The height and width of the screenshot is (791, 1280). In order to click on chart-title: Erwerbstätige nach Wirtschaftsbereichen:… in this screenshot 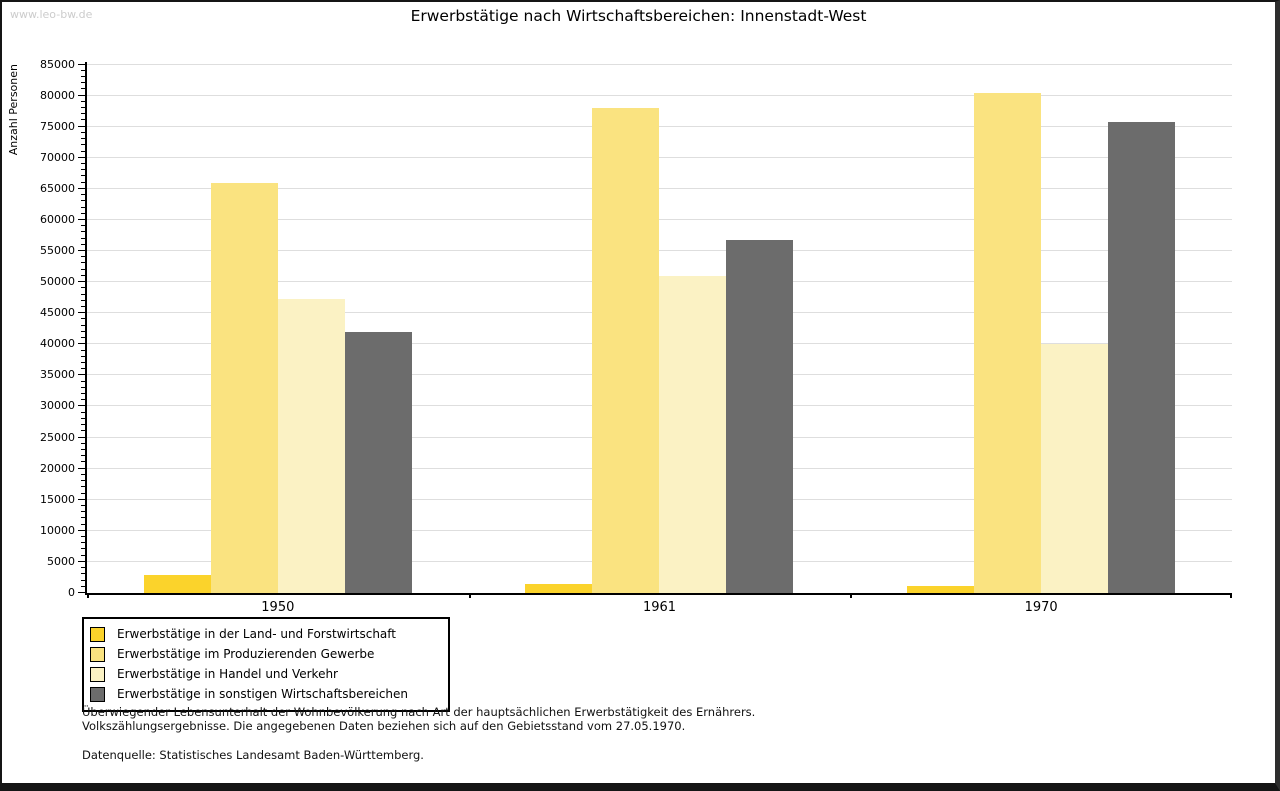, I will do `click(638, 16)`.